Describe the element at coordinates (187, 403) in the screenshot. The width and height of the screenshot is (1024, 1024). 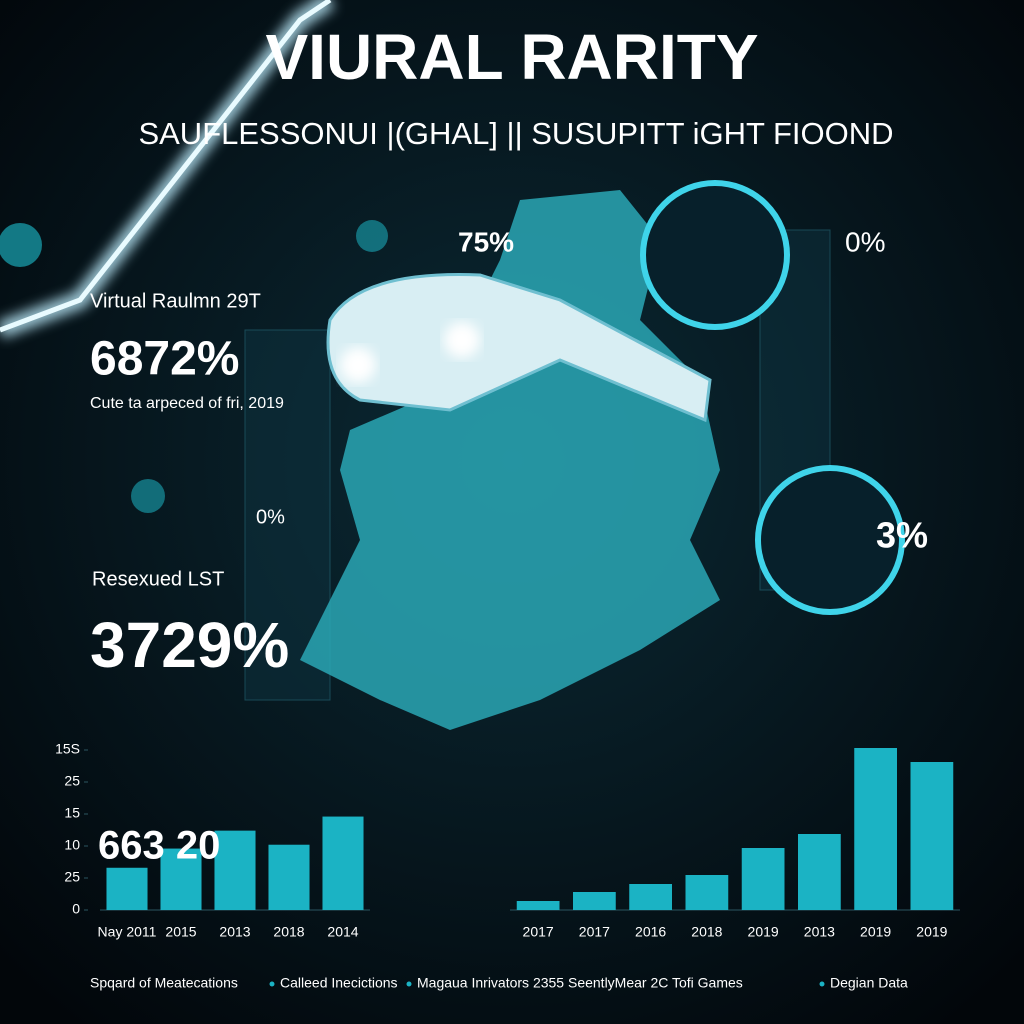
I see `stat-note: Cute ta arpeced of fri, 2019` at that location.